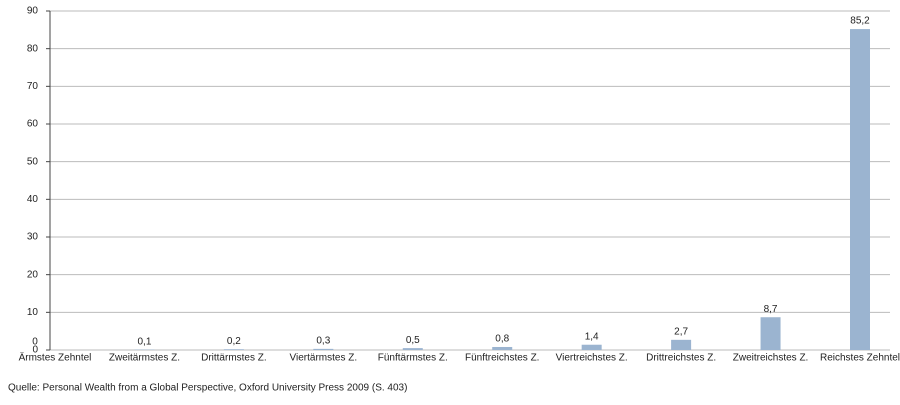 Image resolution: width=900 pixels, height=405 pixels. What do you see at coordinates (33, 124) in the screenshot?
I see `y-tick-label: 60` at bounding box center [33, 124].